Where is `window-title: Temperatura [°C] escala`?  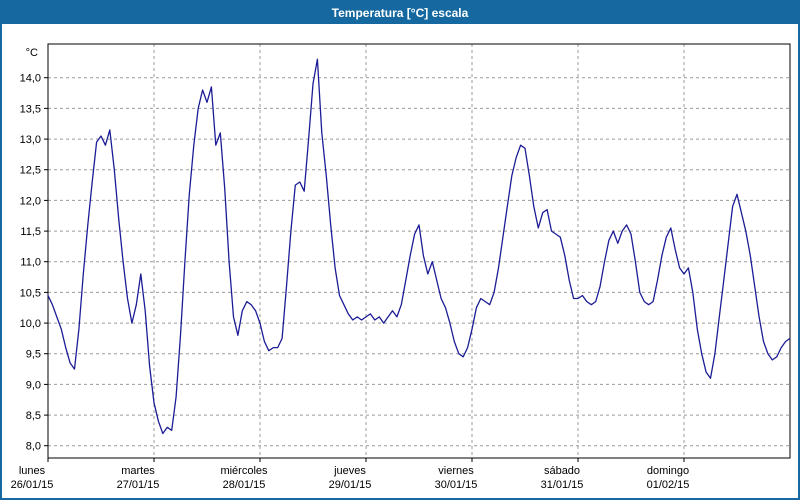 window-title: Temperatura [°C] escala is located at coordinates (400, 13).